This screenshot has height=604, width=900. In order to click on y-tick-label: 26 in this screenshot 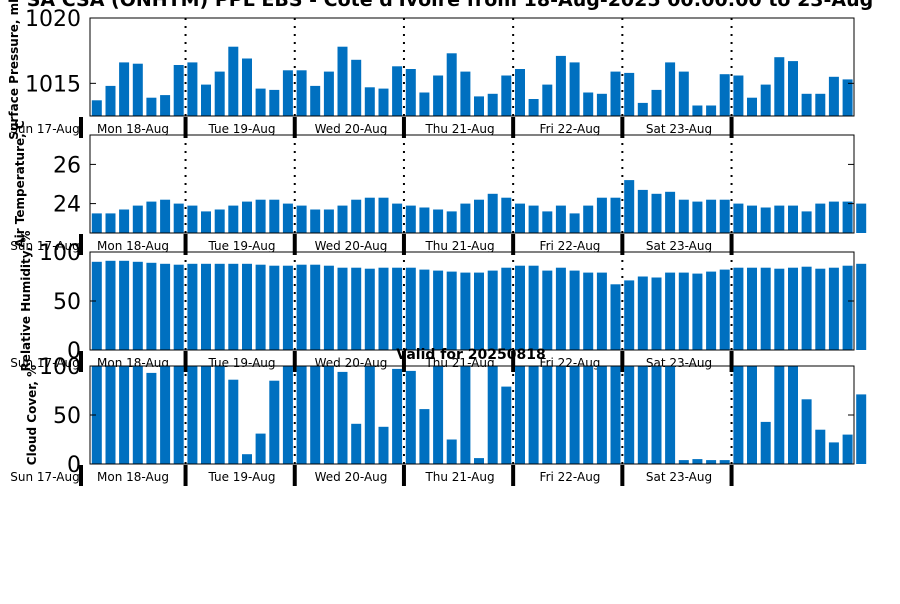, I will do `click(67, 165)`.